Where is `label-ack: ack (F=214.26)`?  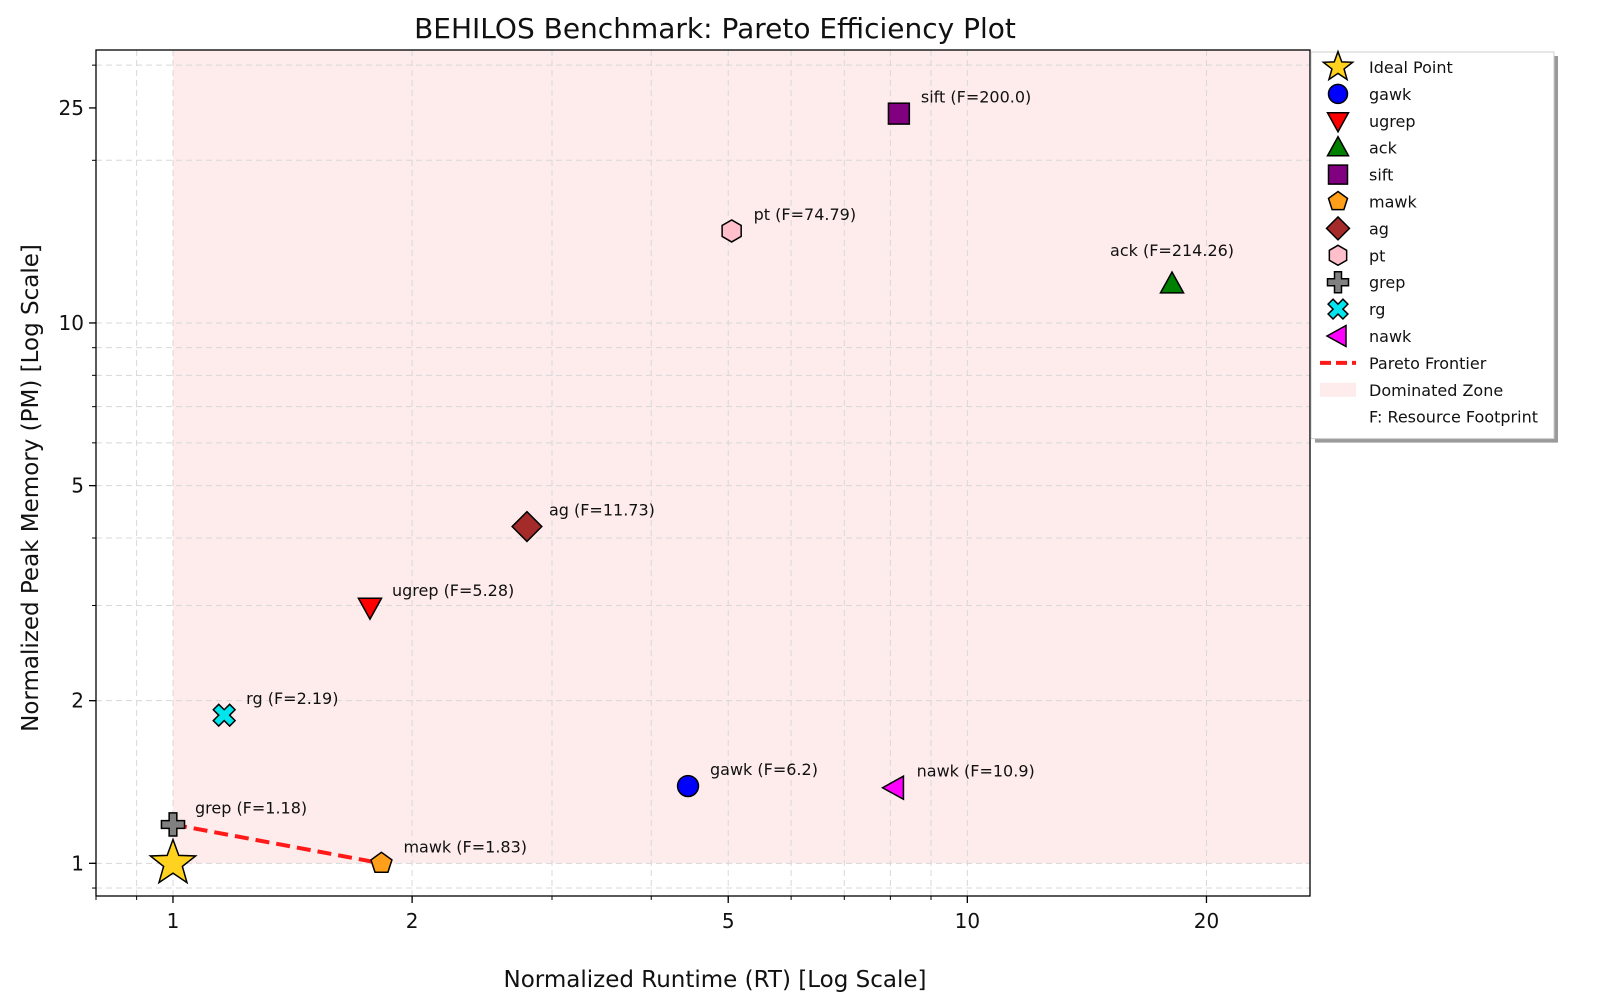
label-ack: ack (F=214.26) is located at coordinates (1172, 250).